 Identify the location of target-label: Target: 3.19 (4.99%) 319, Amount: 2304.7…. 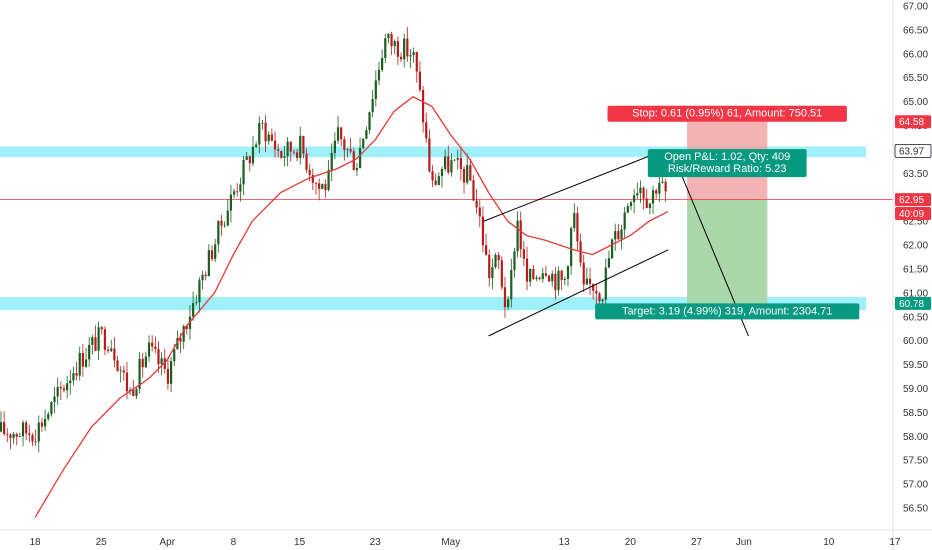
(727, 311).